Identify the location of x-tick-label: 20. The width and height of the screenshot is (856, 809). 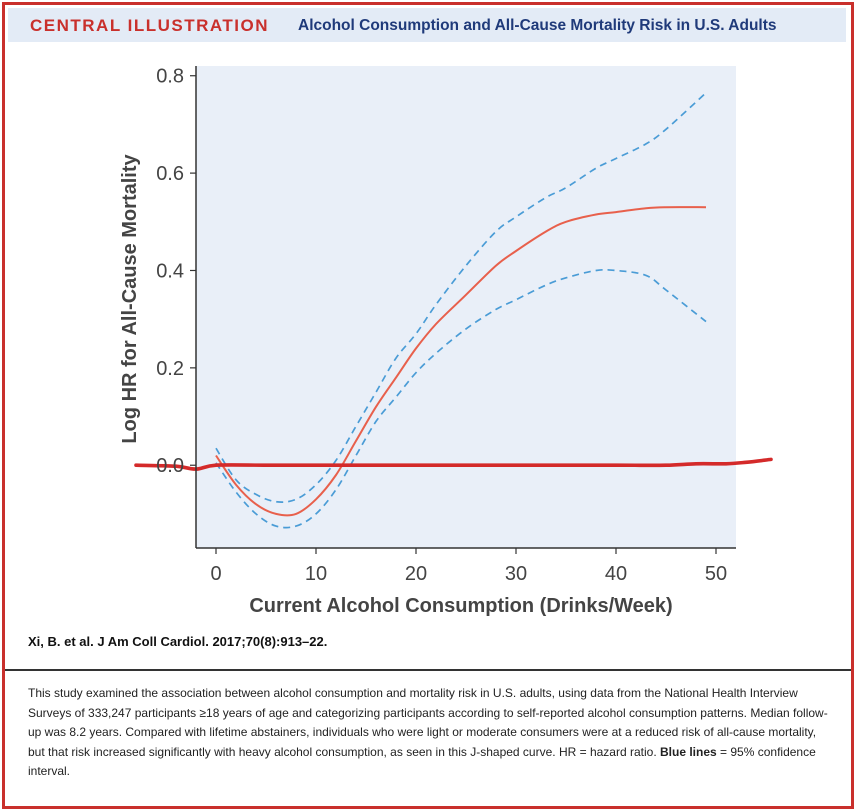
(416, 574).